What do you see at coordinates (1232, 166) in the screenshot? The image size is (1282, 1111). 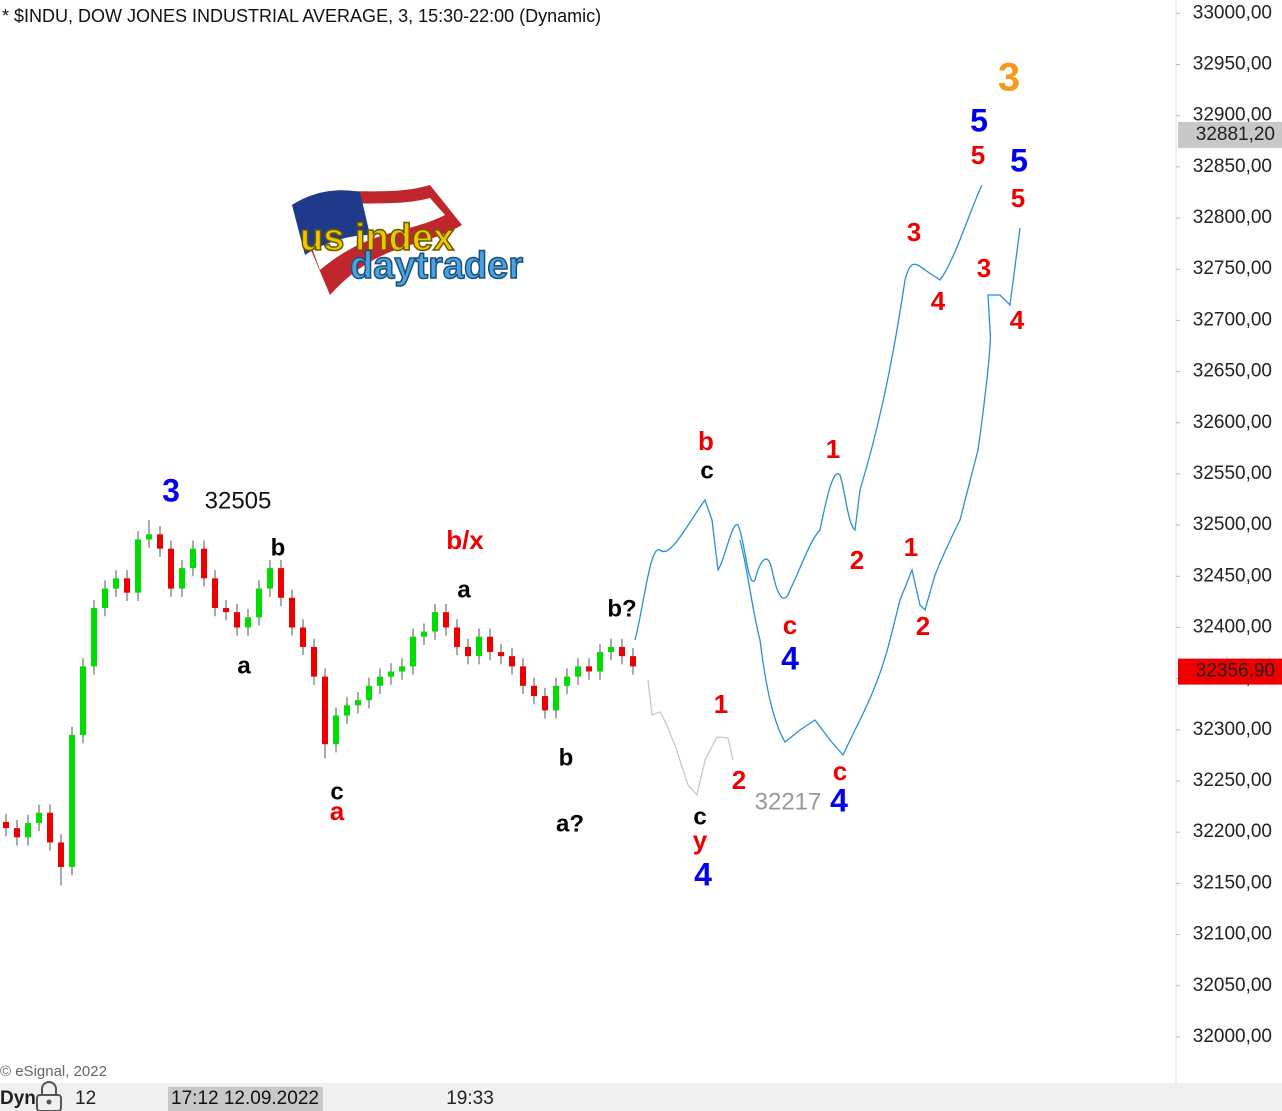 I see `y-tick-label: 32850,00` at bounding box center [1232, 166].